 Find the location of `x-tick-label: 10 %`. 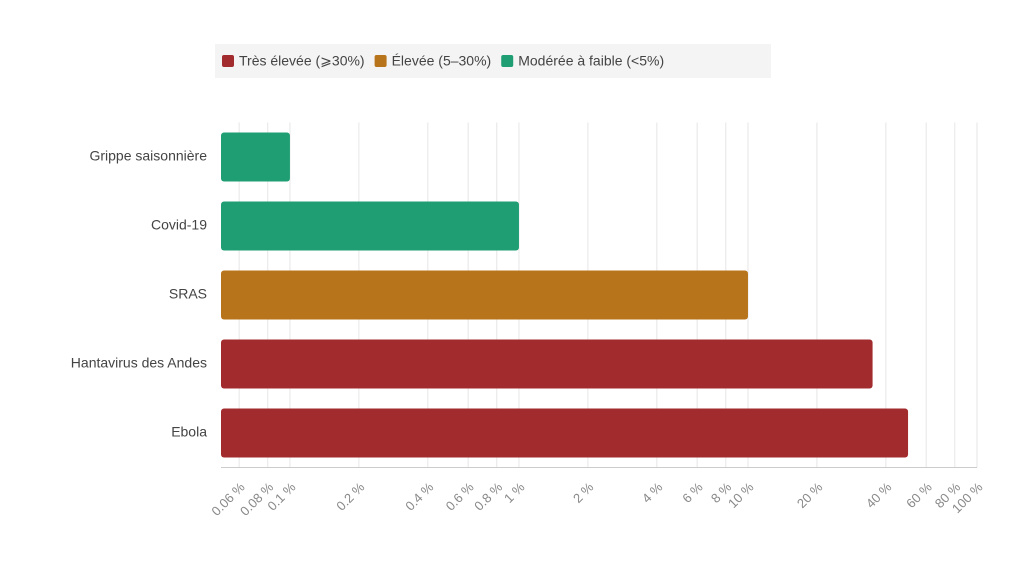

x-tick-label: 10 % is located at coordinates (741, 495).